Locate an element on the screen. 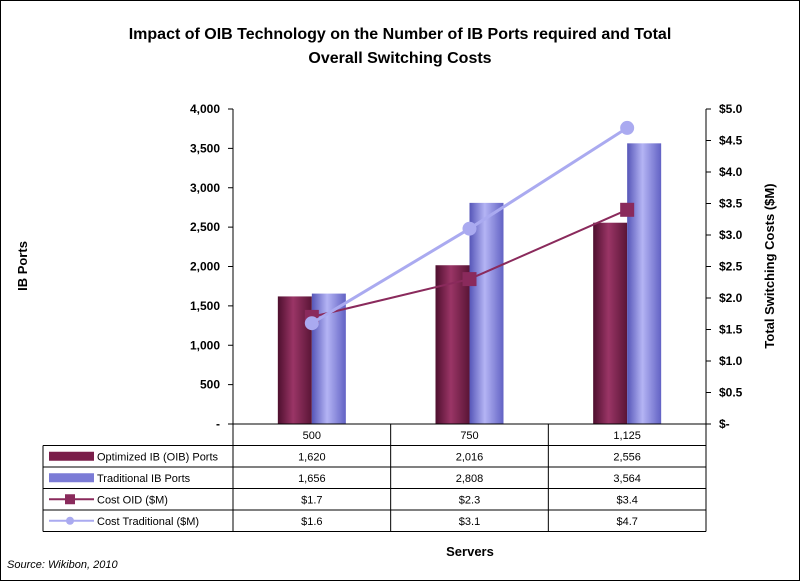  y-tick-label-0: - is located at coordinates (218, 424).